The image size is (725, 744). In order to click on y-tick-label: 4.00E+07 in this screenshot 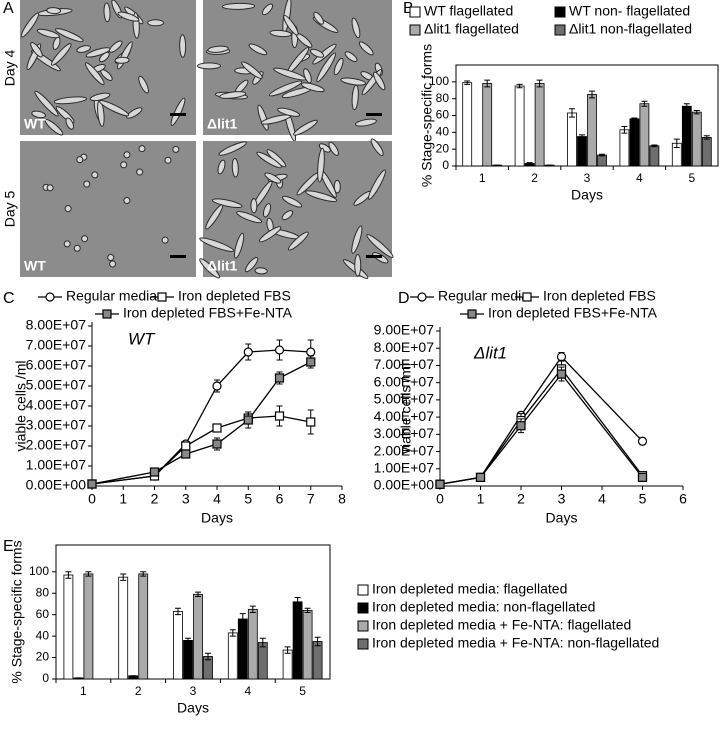, I will do `click(404, 416)`.